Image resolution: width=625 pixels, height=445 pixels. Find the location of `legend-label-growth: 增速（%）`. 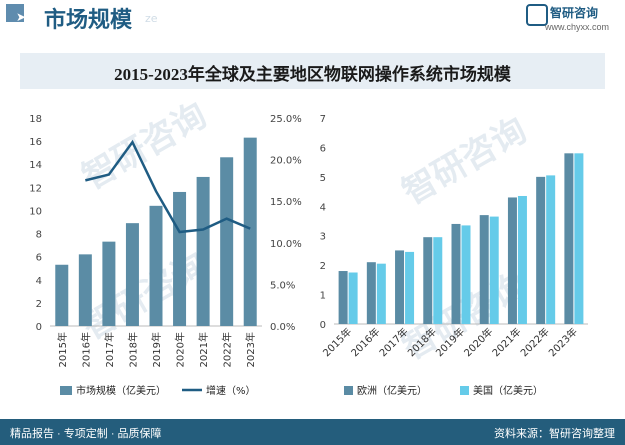

legend-label-growth: 增速（%） is located at coordinates (231, 390).